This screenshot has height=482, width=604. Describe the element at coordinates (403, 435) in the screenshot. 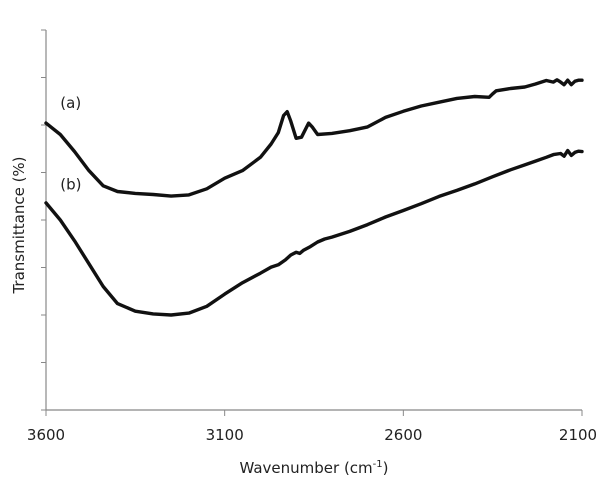

I see `x-tick-label: 2600` at that location.